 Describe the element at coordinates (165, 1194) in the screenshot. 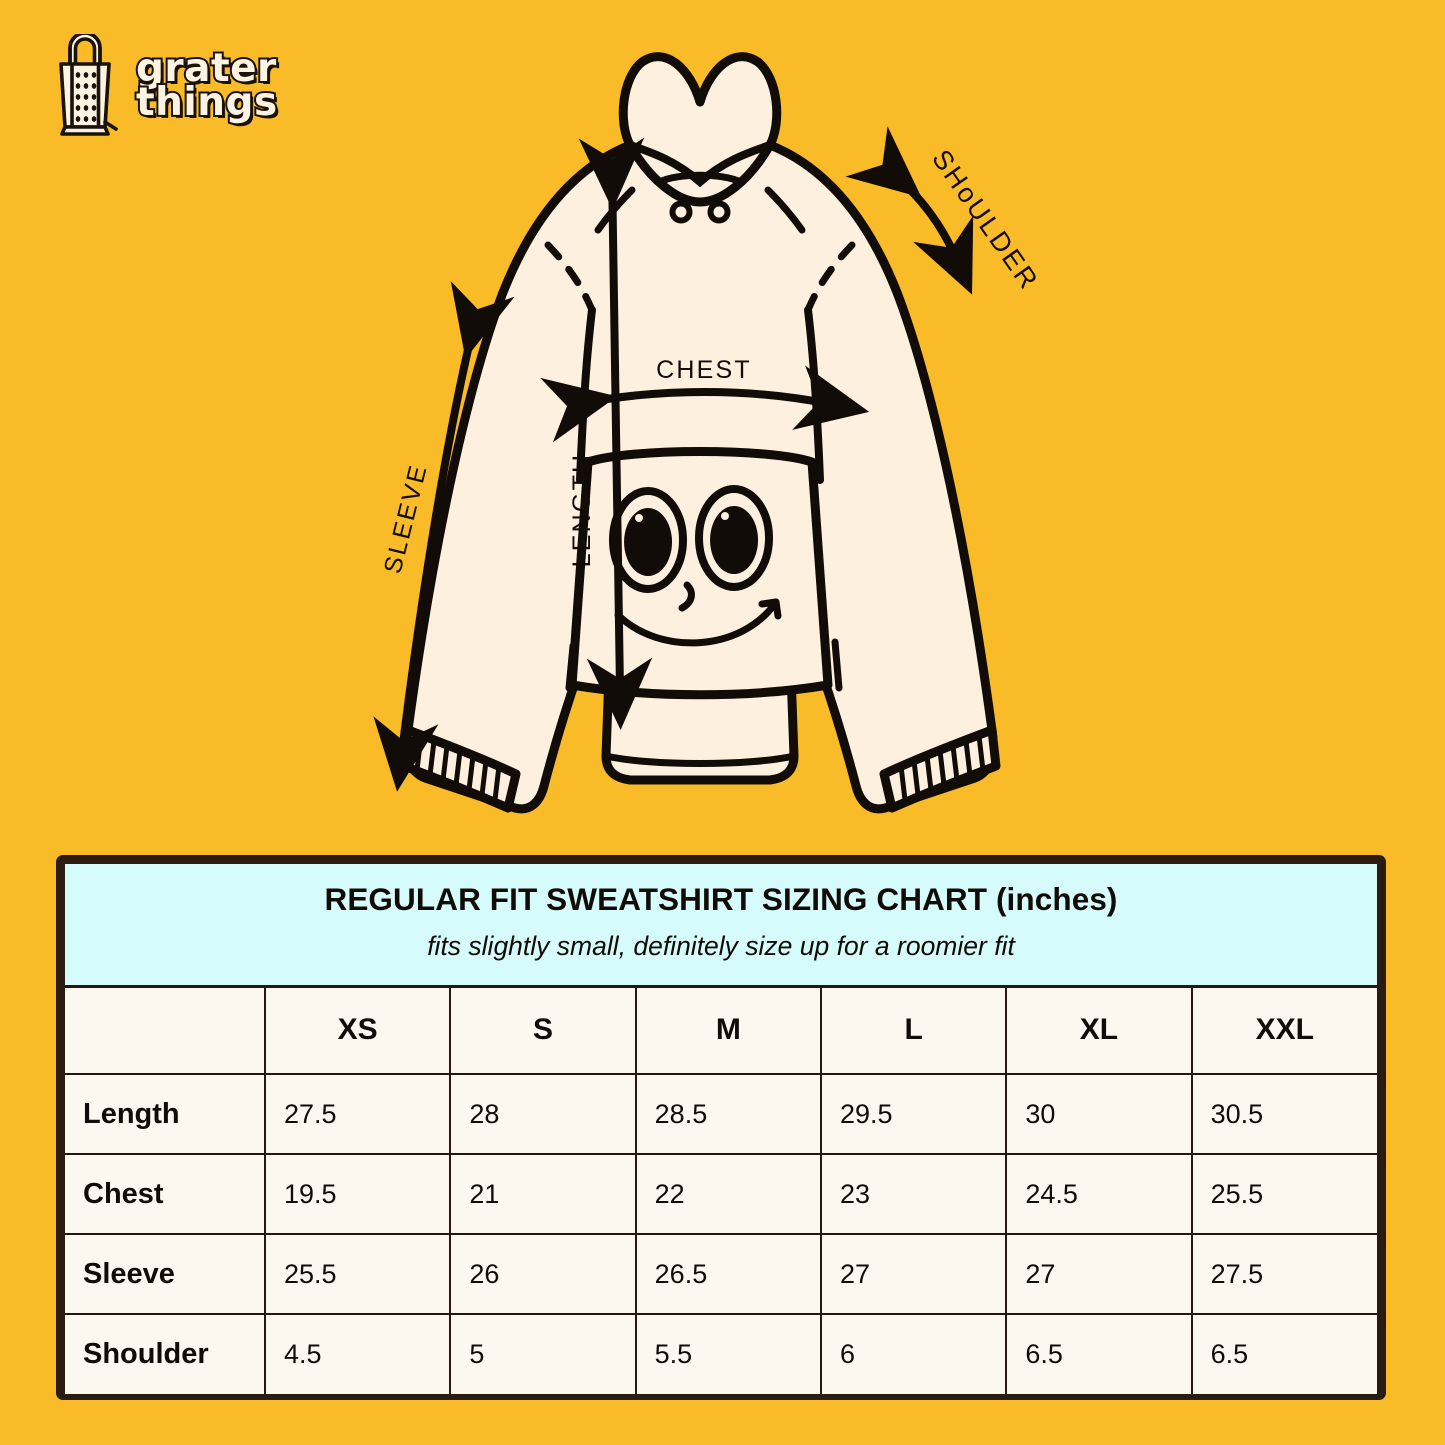

I see `row-label-chest: Chest` at that location.